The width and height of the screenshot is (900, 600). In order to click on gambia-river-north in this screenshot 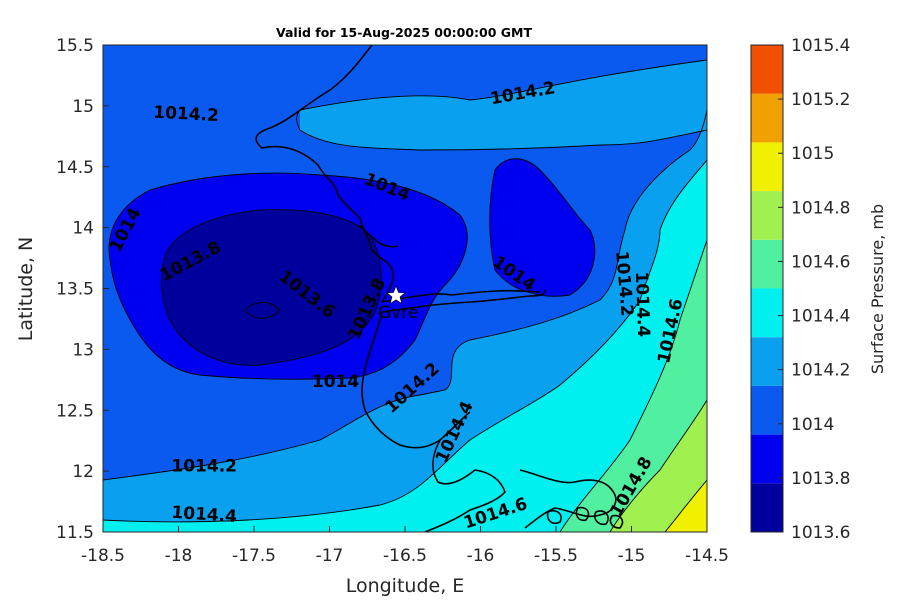, I will do `click(461, 296)`.